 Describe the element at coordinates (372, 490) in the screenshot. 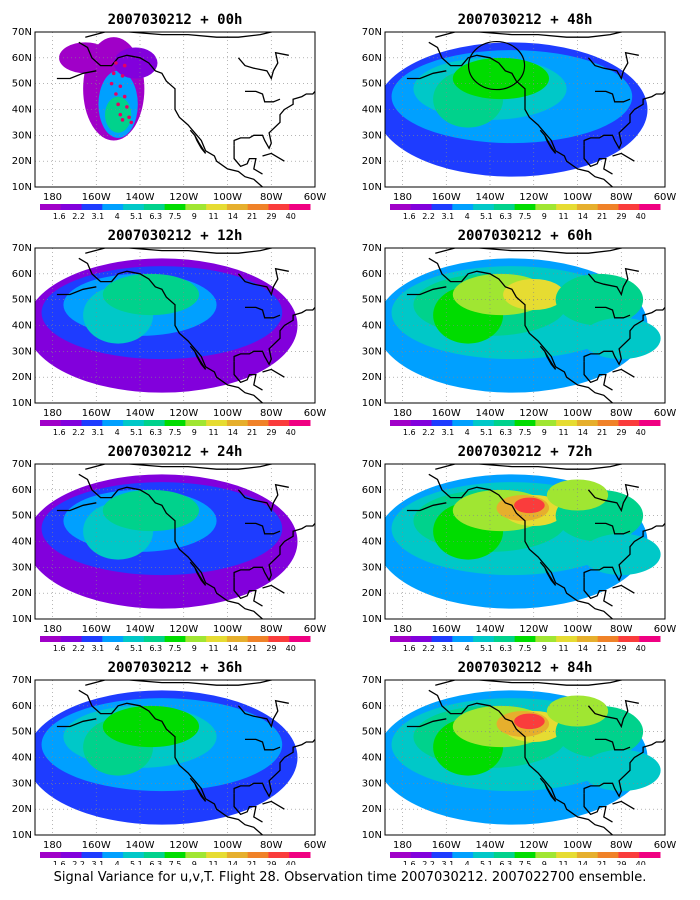

I see `y-tick-label: 60N` at that location.